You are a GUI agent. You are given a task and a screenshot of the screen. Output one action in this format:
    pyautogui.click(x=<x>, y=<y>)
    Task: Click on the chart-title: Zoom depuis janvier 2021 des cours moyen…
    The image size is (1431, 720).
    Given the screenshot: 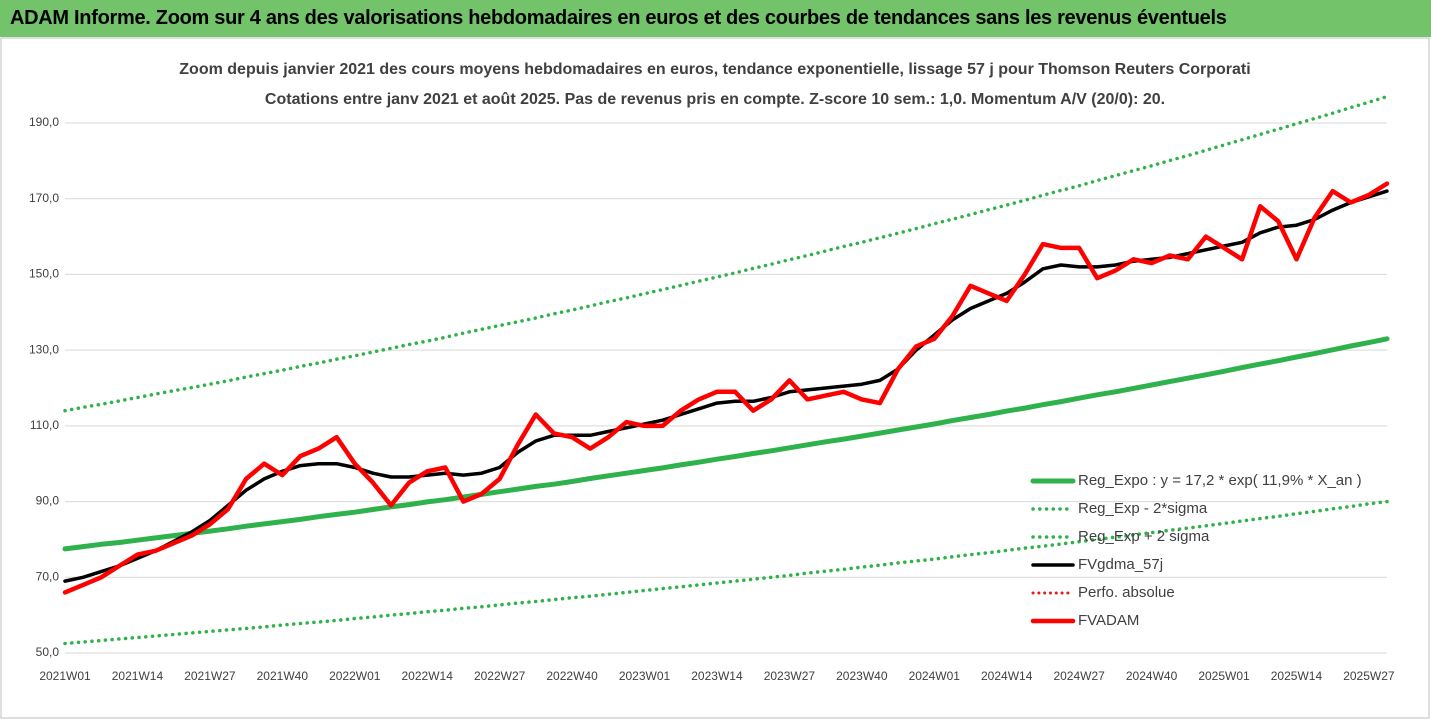 What is the action you would take?
    pyautogui.click(x=714, y=69)
    